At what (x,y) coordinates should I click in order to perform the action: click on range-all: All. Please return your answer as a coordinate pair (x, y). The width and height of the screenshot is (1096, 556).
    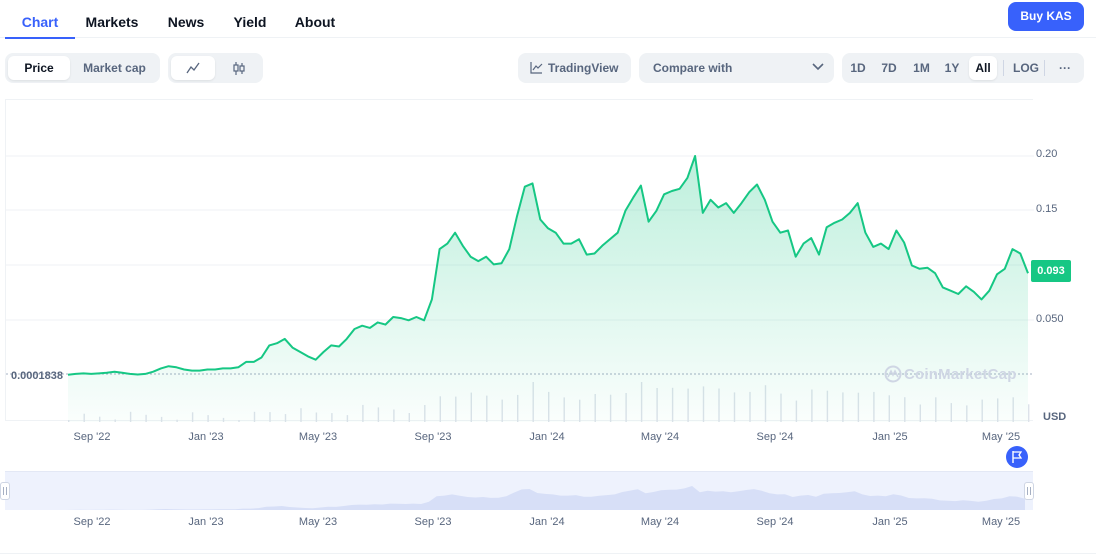
    Looking at the image, I should click on (983, 68).